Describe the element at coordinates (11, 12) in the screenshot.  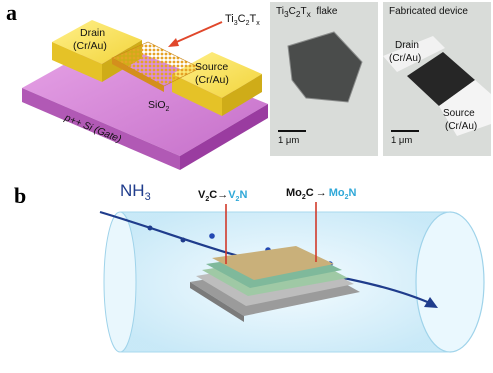
I see `panel-letter-a: a` at that location.